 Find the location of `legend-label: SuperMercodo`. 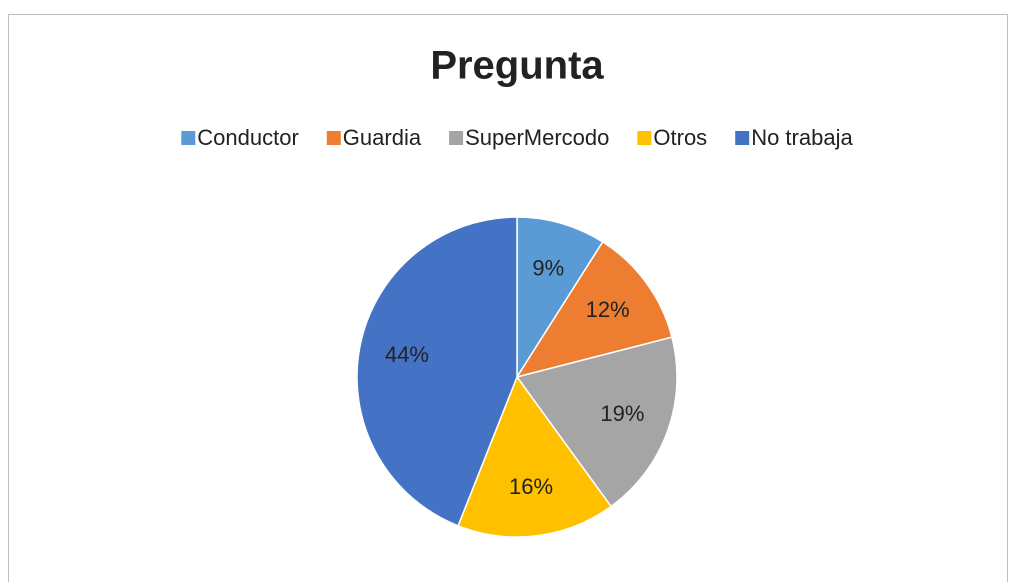

legend-label: SuperMercodo is located at coordinates (537, 137).